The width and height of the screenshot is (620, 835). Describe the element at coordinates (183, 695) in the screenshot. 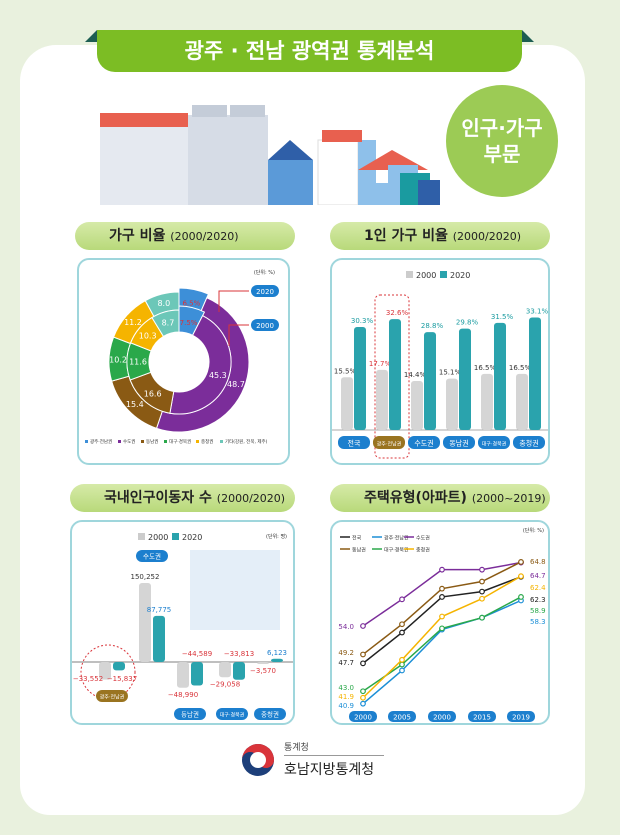

I see `bar-value-label: −48,990` at that location.